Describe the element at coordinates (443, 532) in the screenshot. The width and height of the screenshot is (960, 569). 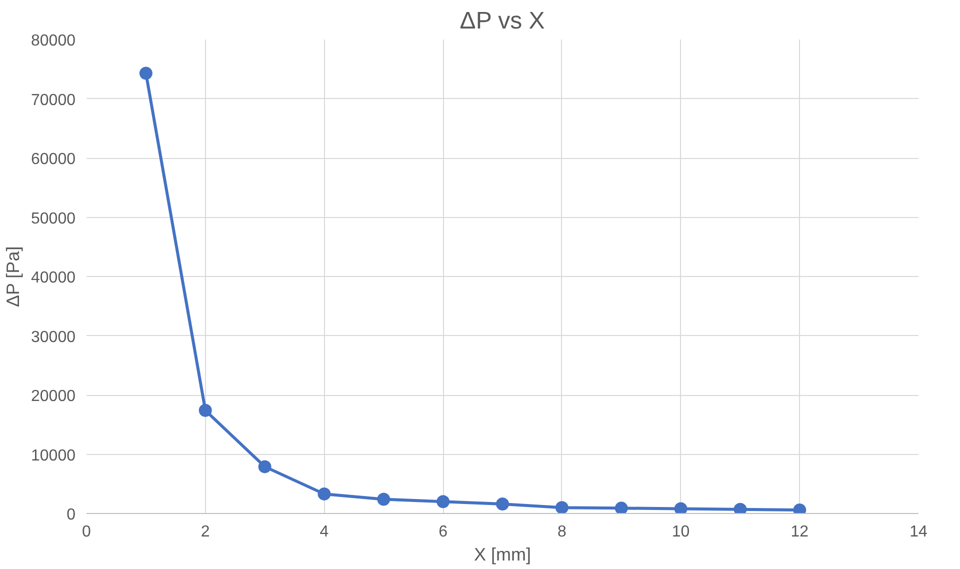
I see `x-tick-label: 6` at that location.